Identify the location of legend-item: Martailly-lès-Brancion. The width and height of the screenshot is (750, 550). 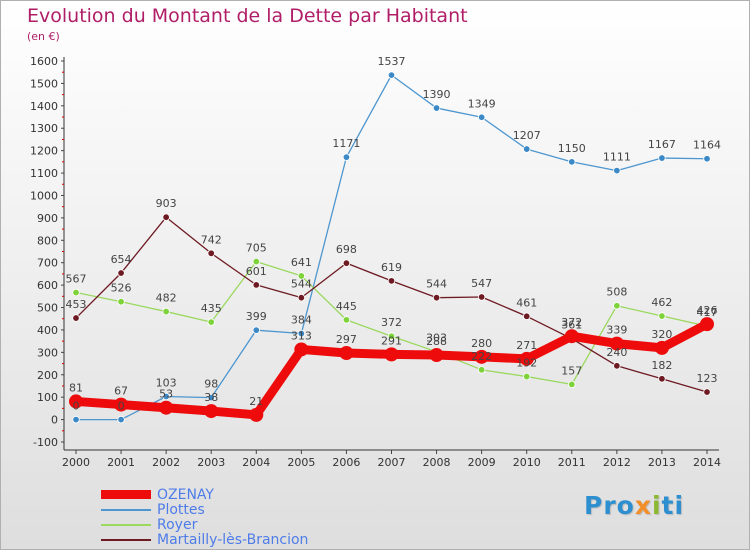
(204, 540).